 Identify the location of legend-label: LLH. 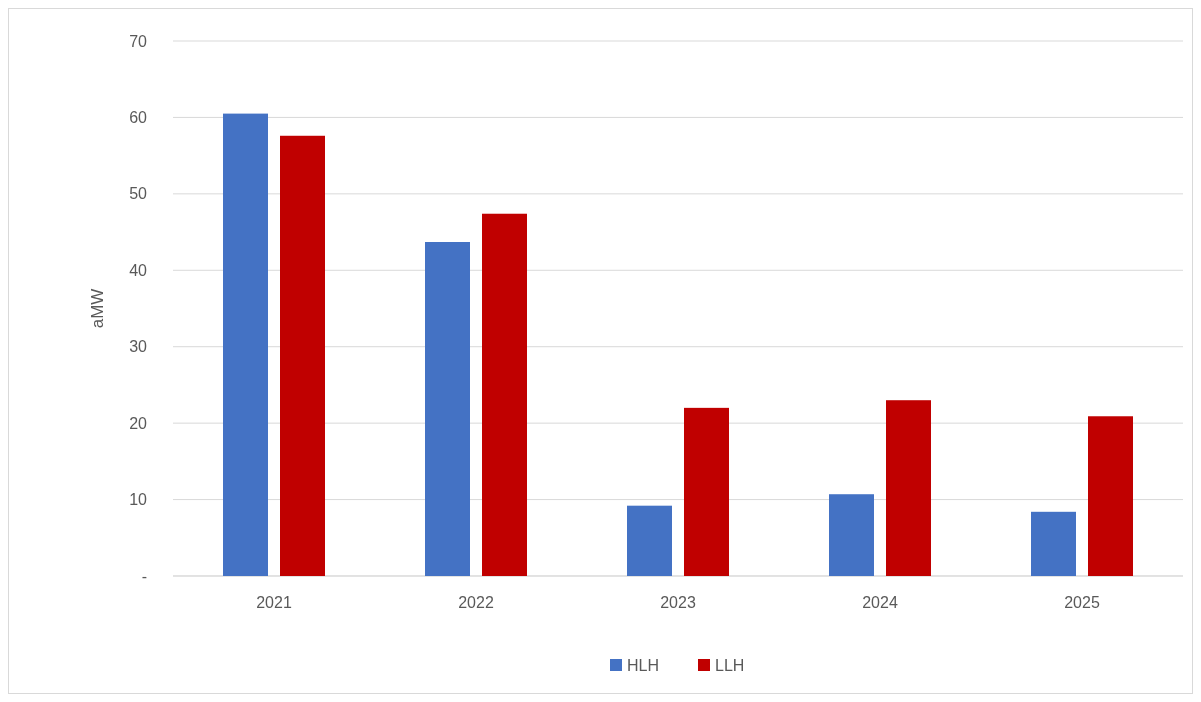
(730, 665).